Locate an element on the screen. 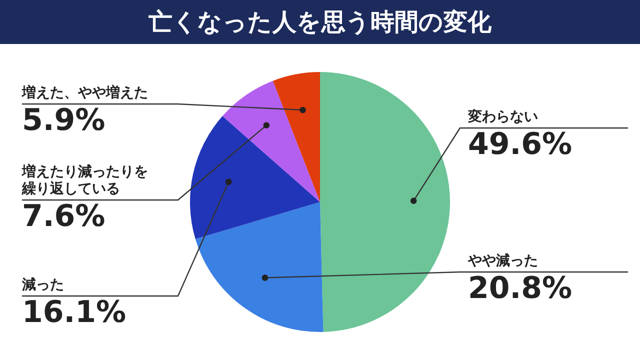  slice-label: やや減った is located at coordinates (502, 261).